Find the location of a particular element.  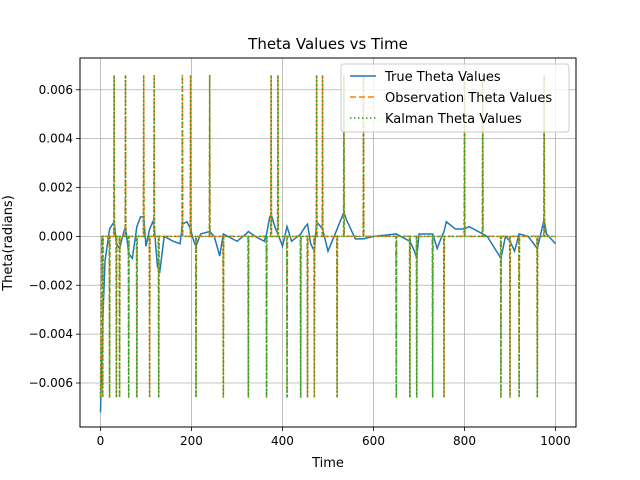

y-tick-label: 0.000 is located at coordinates (56, 236).